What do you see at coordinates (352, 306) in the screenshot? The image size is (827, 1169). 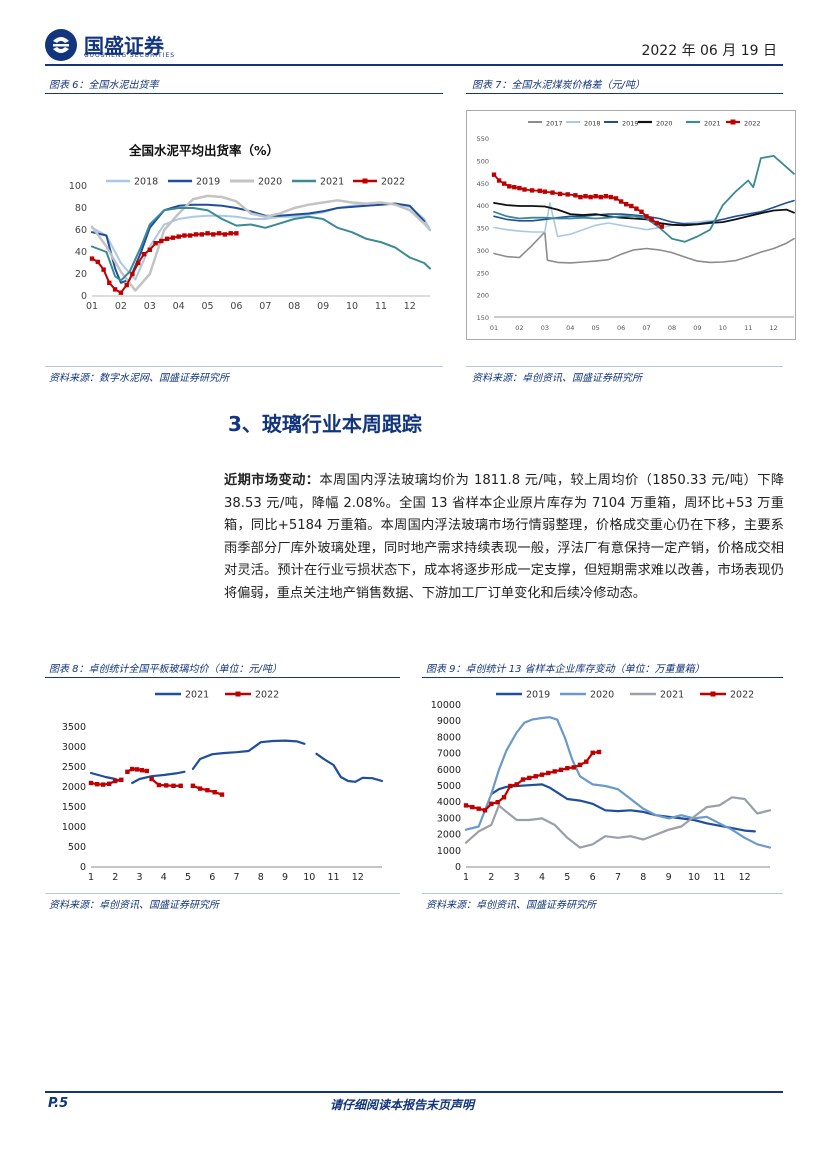 I see `x-tick-label: 10` at bounding box center [352, 306].